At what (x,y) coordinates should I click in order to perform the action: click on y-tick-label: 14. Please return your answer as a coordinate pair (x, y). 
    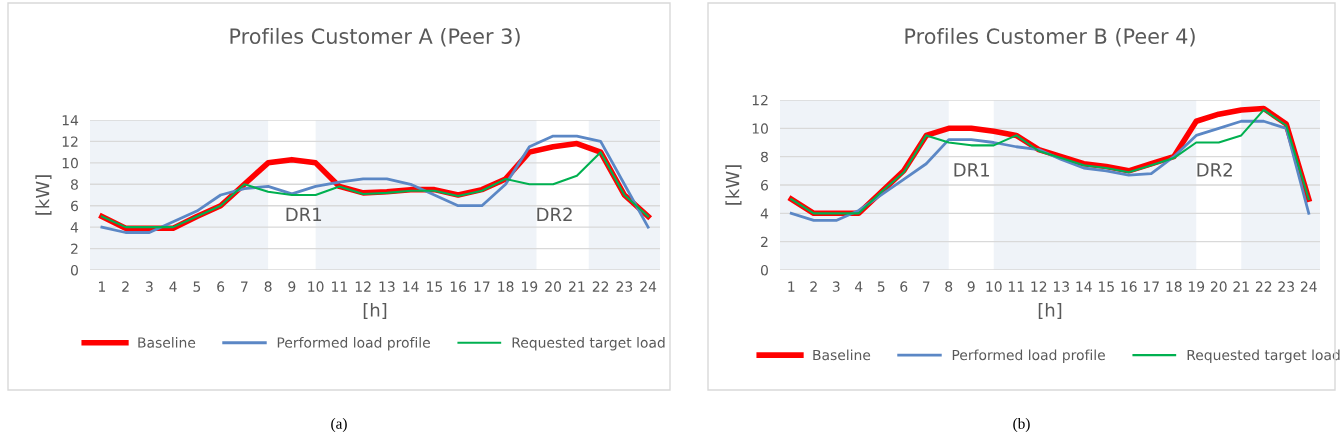
    Looking at the image, I should click on (70, 120).